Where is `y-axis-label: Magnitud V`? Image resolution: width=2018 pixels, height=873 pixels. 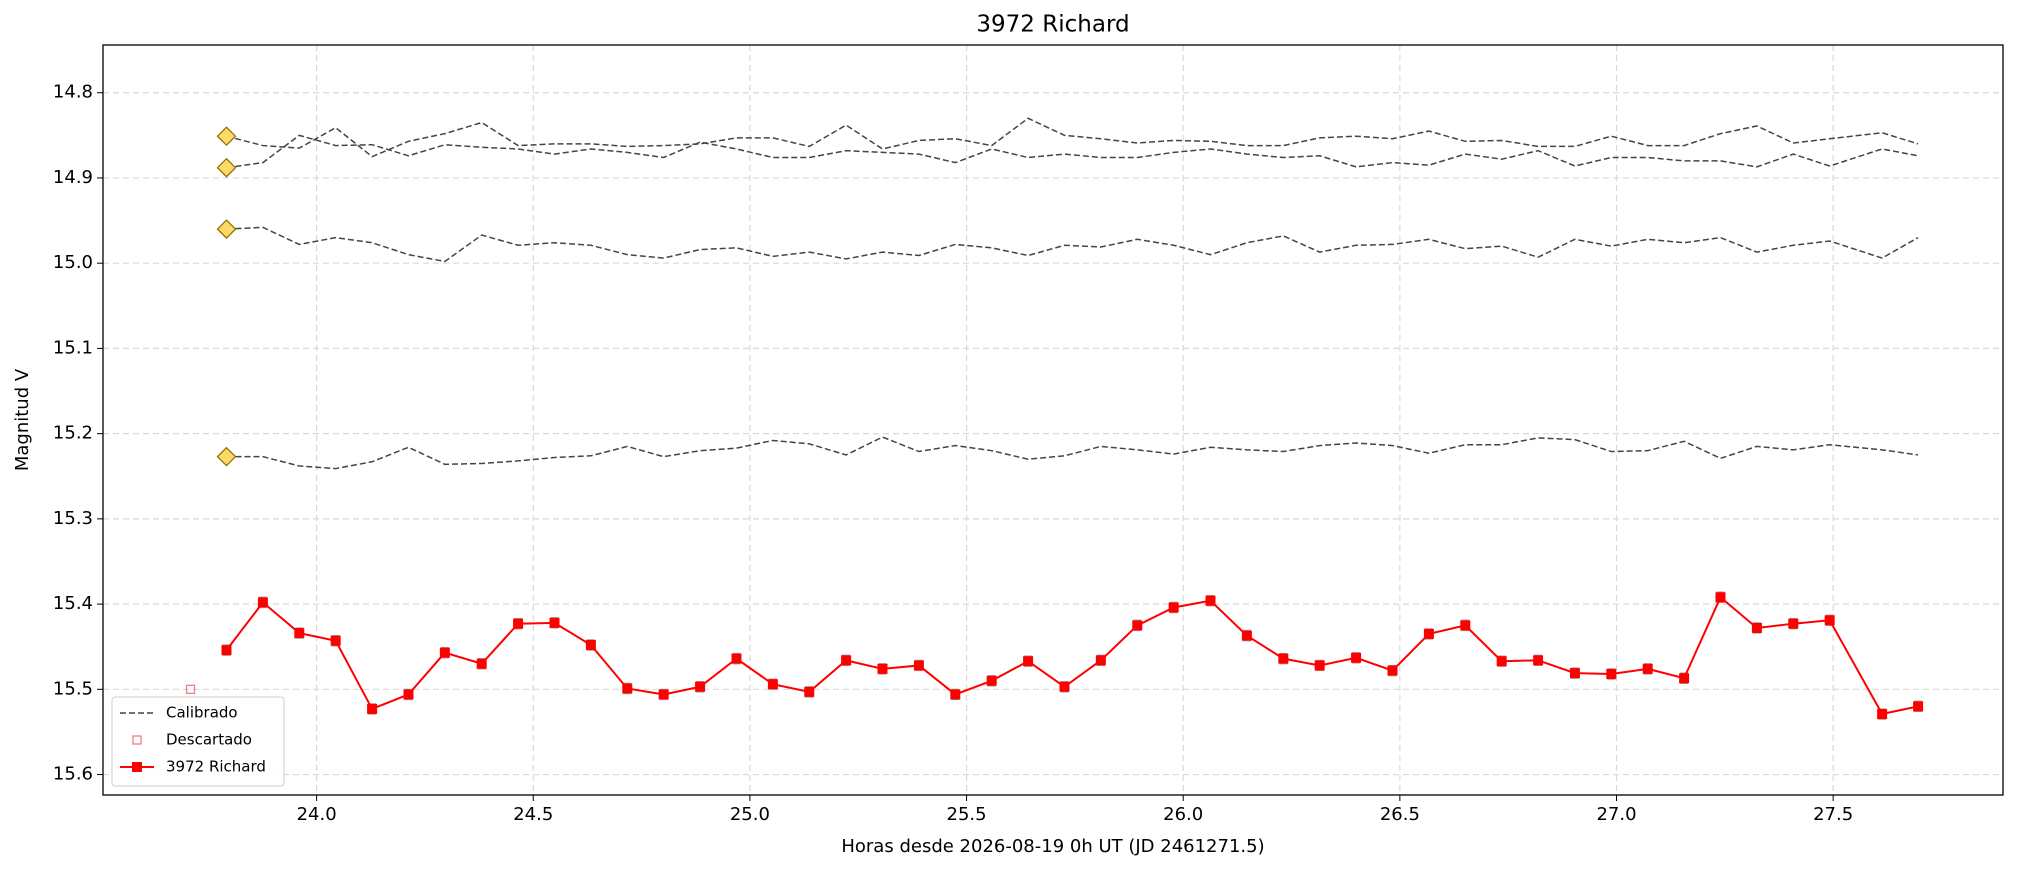 y-axis-label: Magnitud V is located at coordinates (22, 419).